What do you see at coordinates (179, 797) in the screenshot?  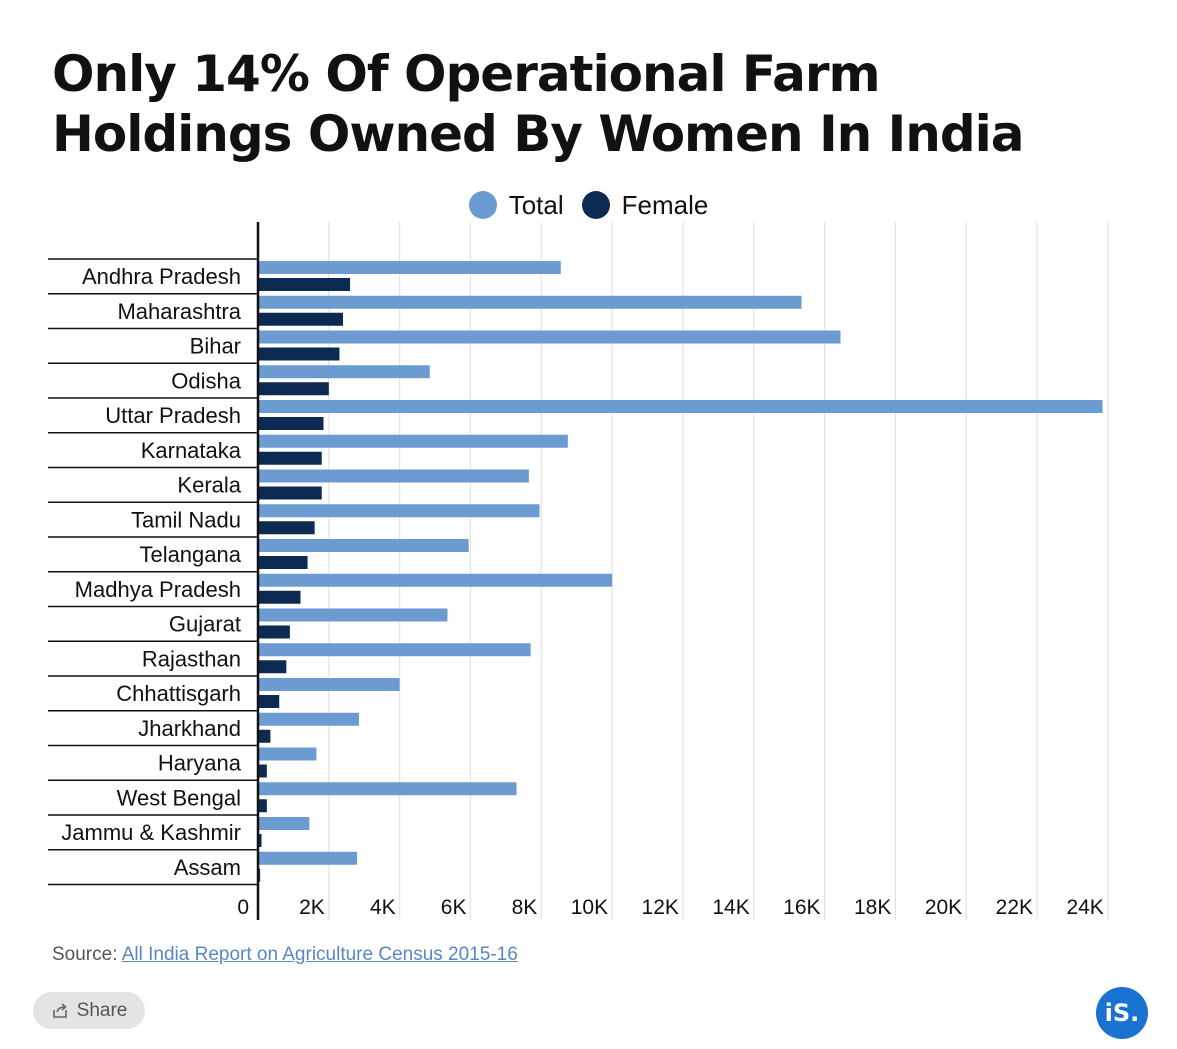 I see `category-label: West Bengal` at bounding box center [179, 797].